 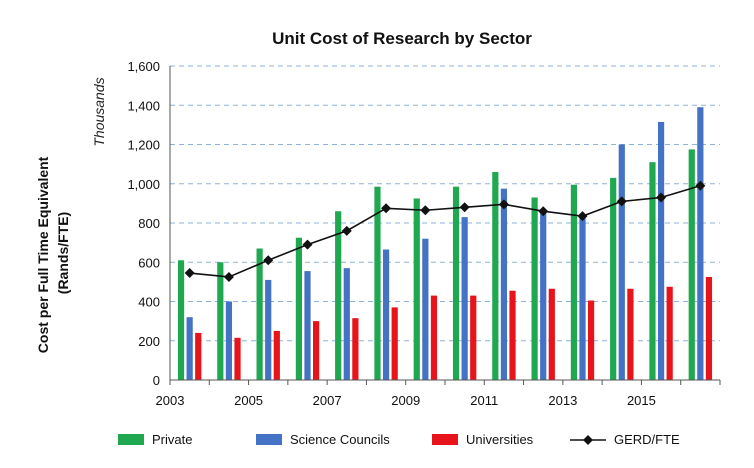 I want to click on gerd-fte-line, so click(x=445, y=231).